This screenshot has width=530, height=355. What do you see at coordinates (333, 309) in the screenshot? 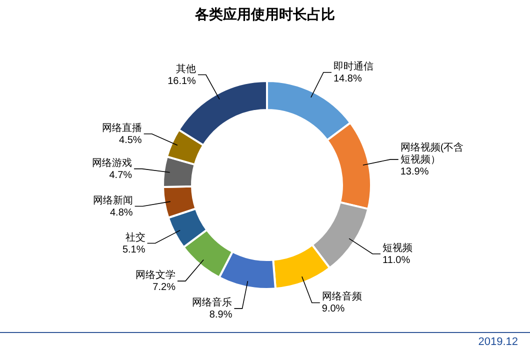
I see `data-label: 9.0%` at bounding box center [333, 309].